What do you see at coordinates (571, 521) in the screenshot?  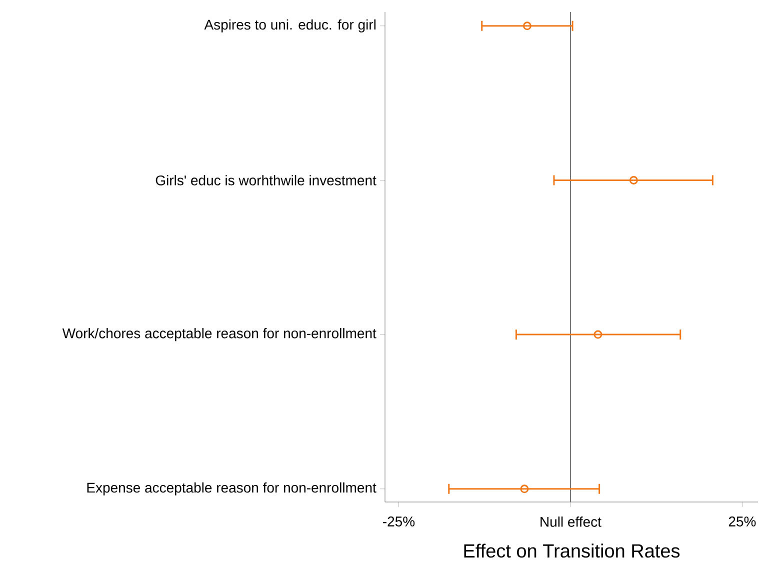 I see `x-tick-label: Null effect` at bounding box center [571, 521].